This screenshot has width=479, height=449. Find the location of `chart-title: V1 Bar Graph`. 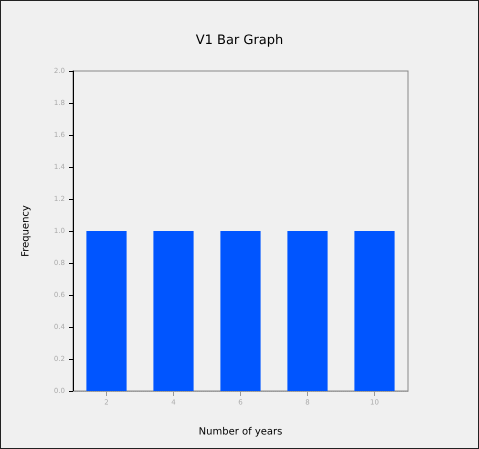

chart-title: V1 Bar Graph is located at coordinates (240, 40).